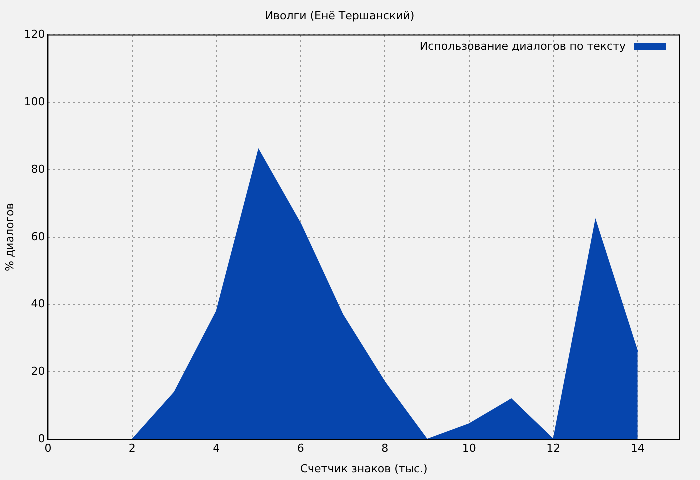 The height and width of the screenshot is (480, 700). Describe the element at coordinates (38, 169) in the screenshot. I see `y-tick-label: 80` at that location.